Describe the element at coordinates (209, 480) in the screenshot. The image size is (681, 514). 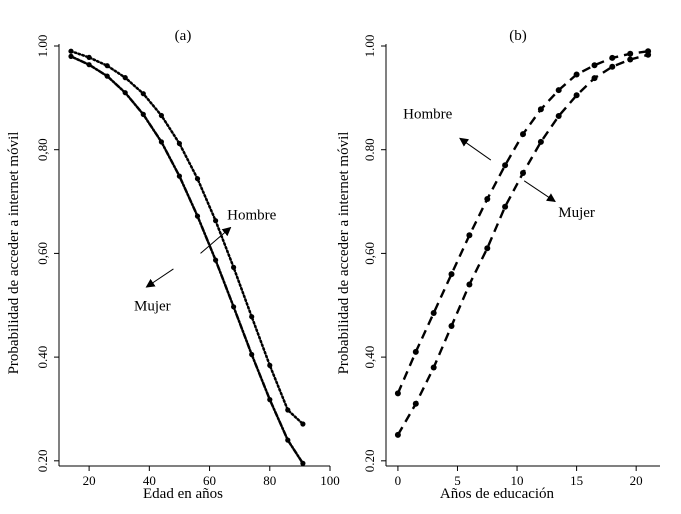
I see `panel-a-x-tick-label: 60` at that location.